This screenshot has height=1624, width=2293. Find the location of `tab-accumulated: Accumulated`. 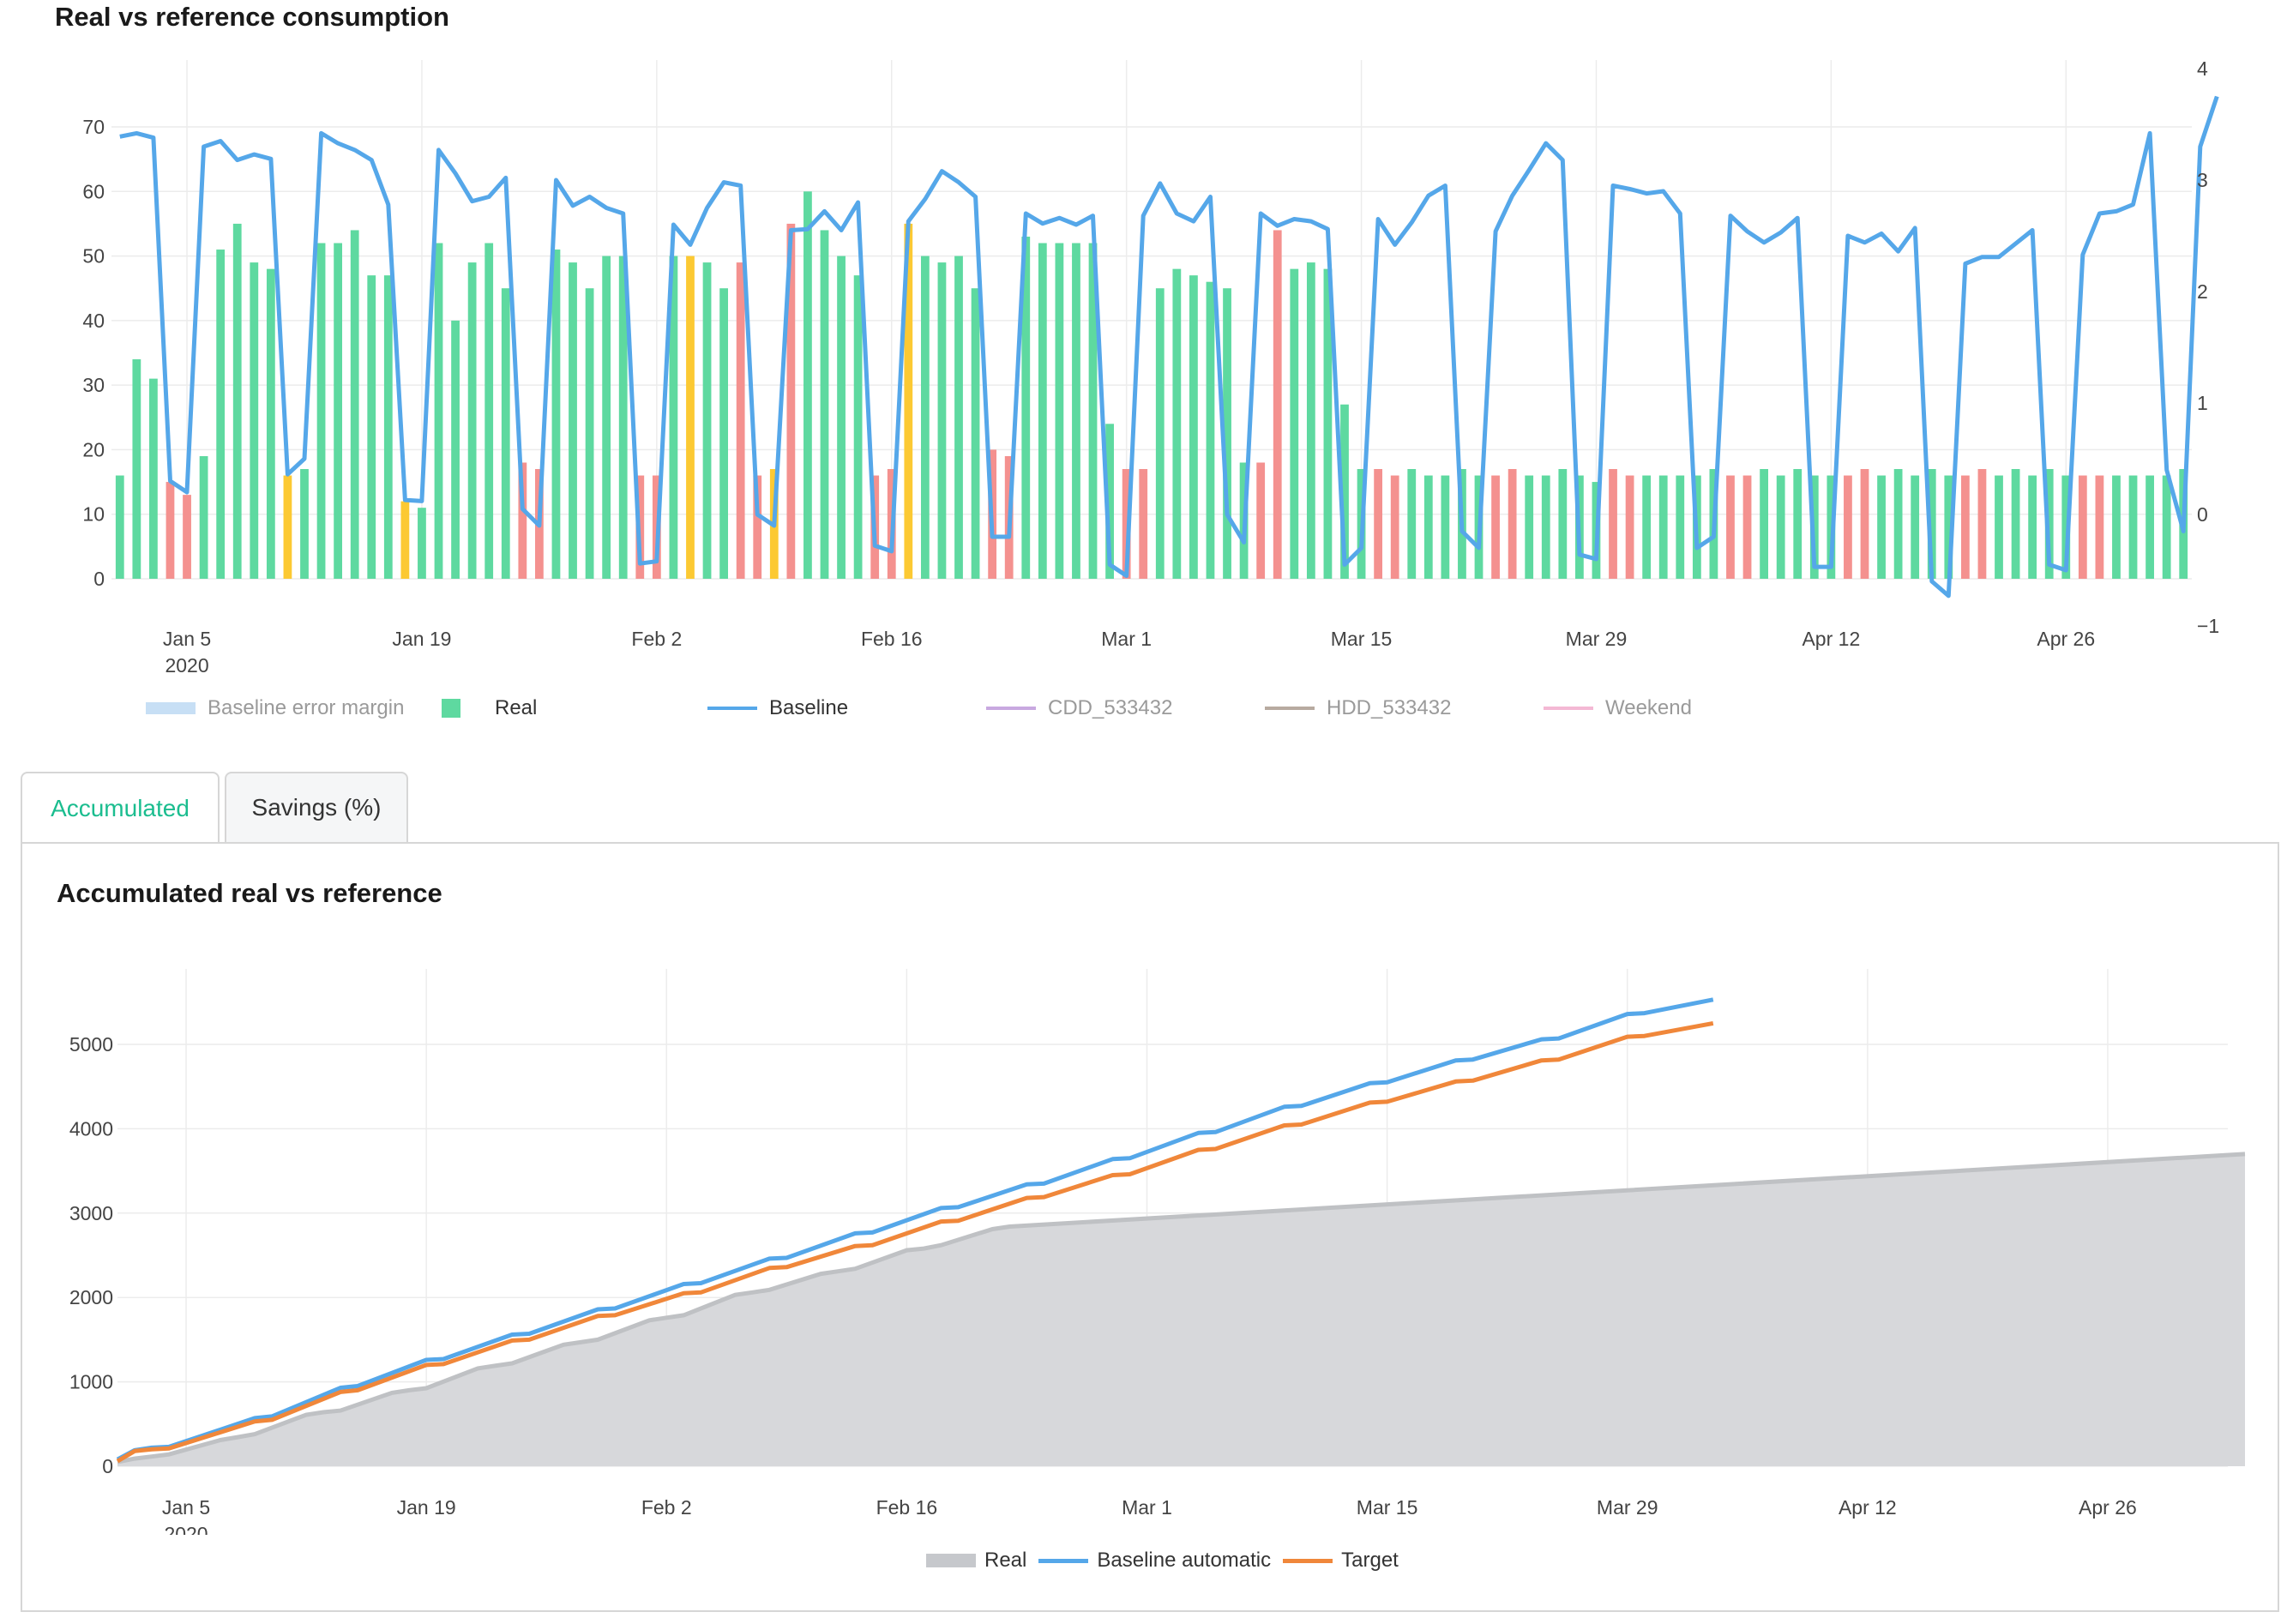

tab-accumulated: Accumulated is located at coordinates (121, 808).